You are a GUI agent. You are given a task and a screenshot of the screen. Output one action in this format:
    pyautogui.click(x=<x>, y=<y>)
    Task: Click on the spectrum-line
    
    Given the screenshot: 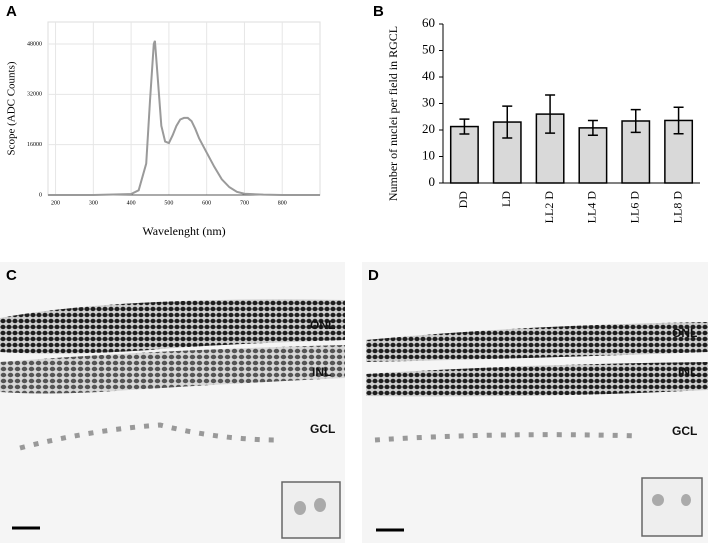 What is the action you would take?
    pyautogui.click(x=184, y=118)
    